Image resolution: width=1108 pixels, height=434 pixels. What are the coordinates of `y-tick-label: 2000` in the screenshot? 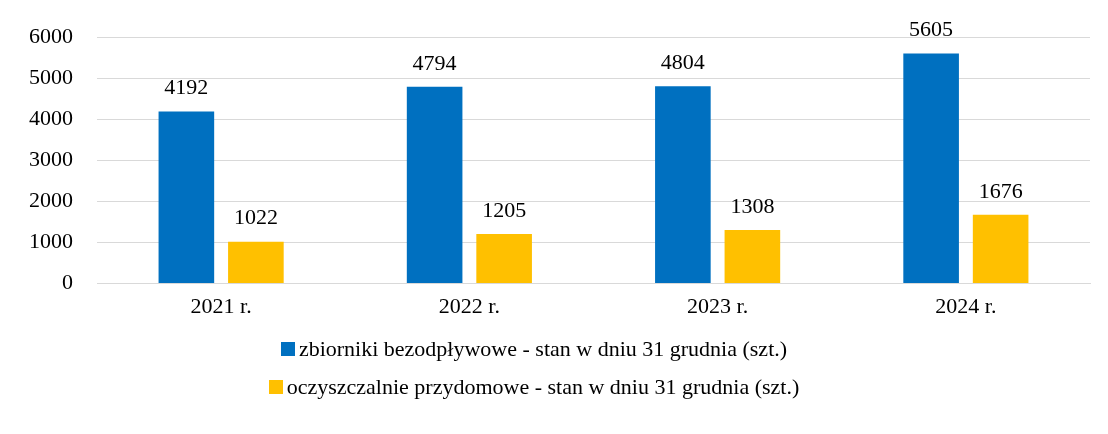 It's located at (51, 200).